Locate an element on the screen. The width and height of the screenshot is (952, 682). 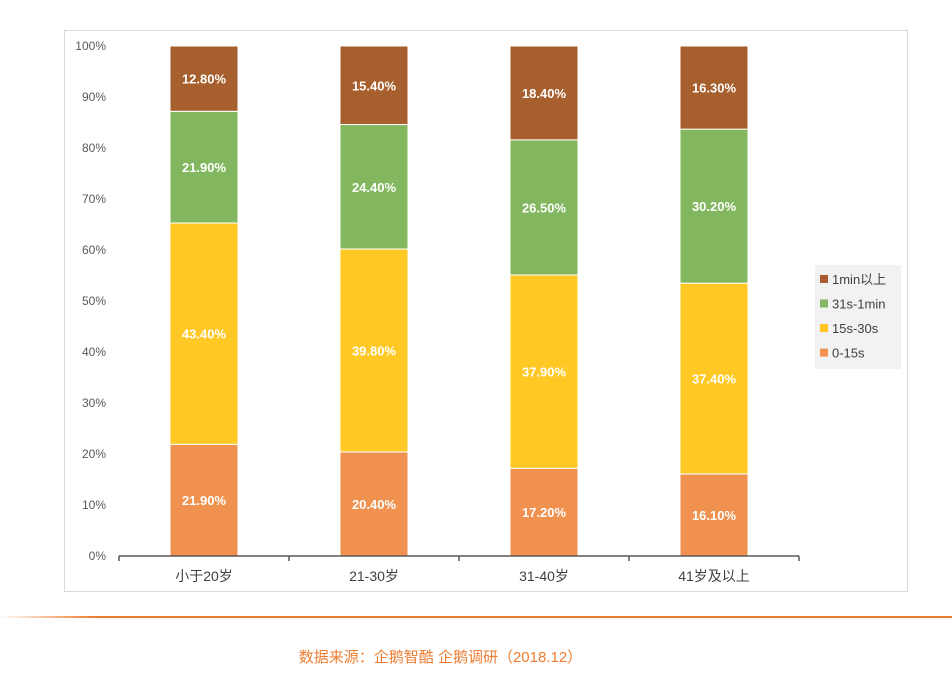
data-label: 24.40% is located at coordinates (374, 187).